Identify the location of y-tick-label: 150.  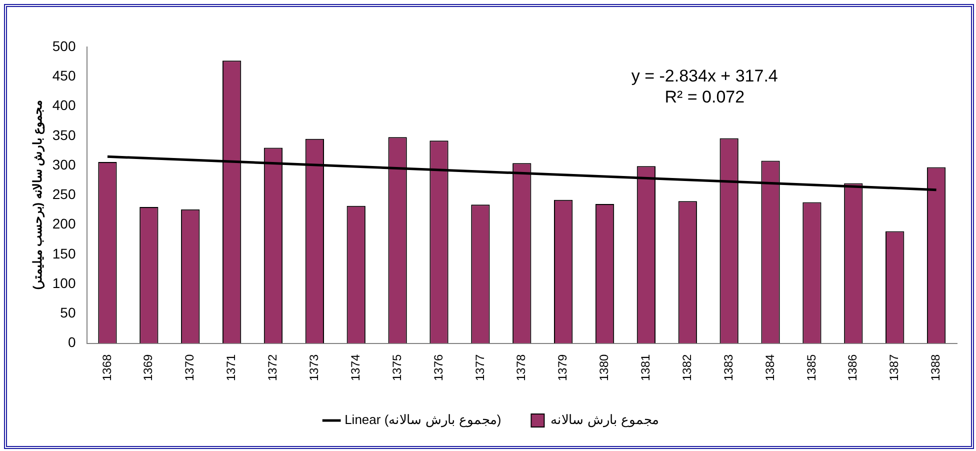
(64, 253).